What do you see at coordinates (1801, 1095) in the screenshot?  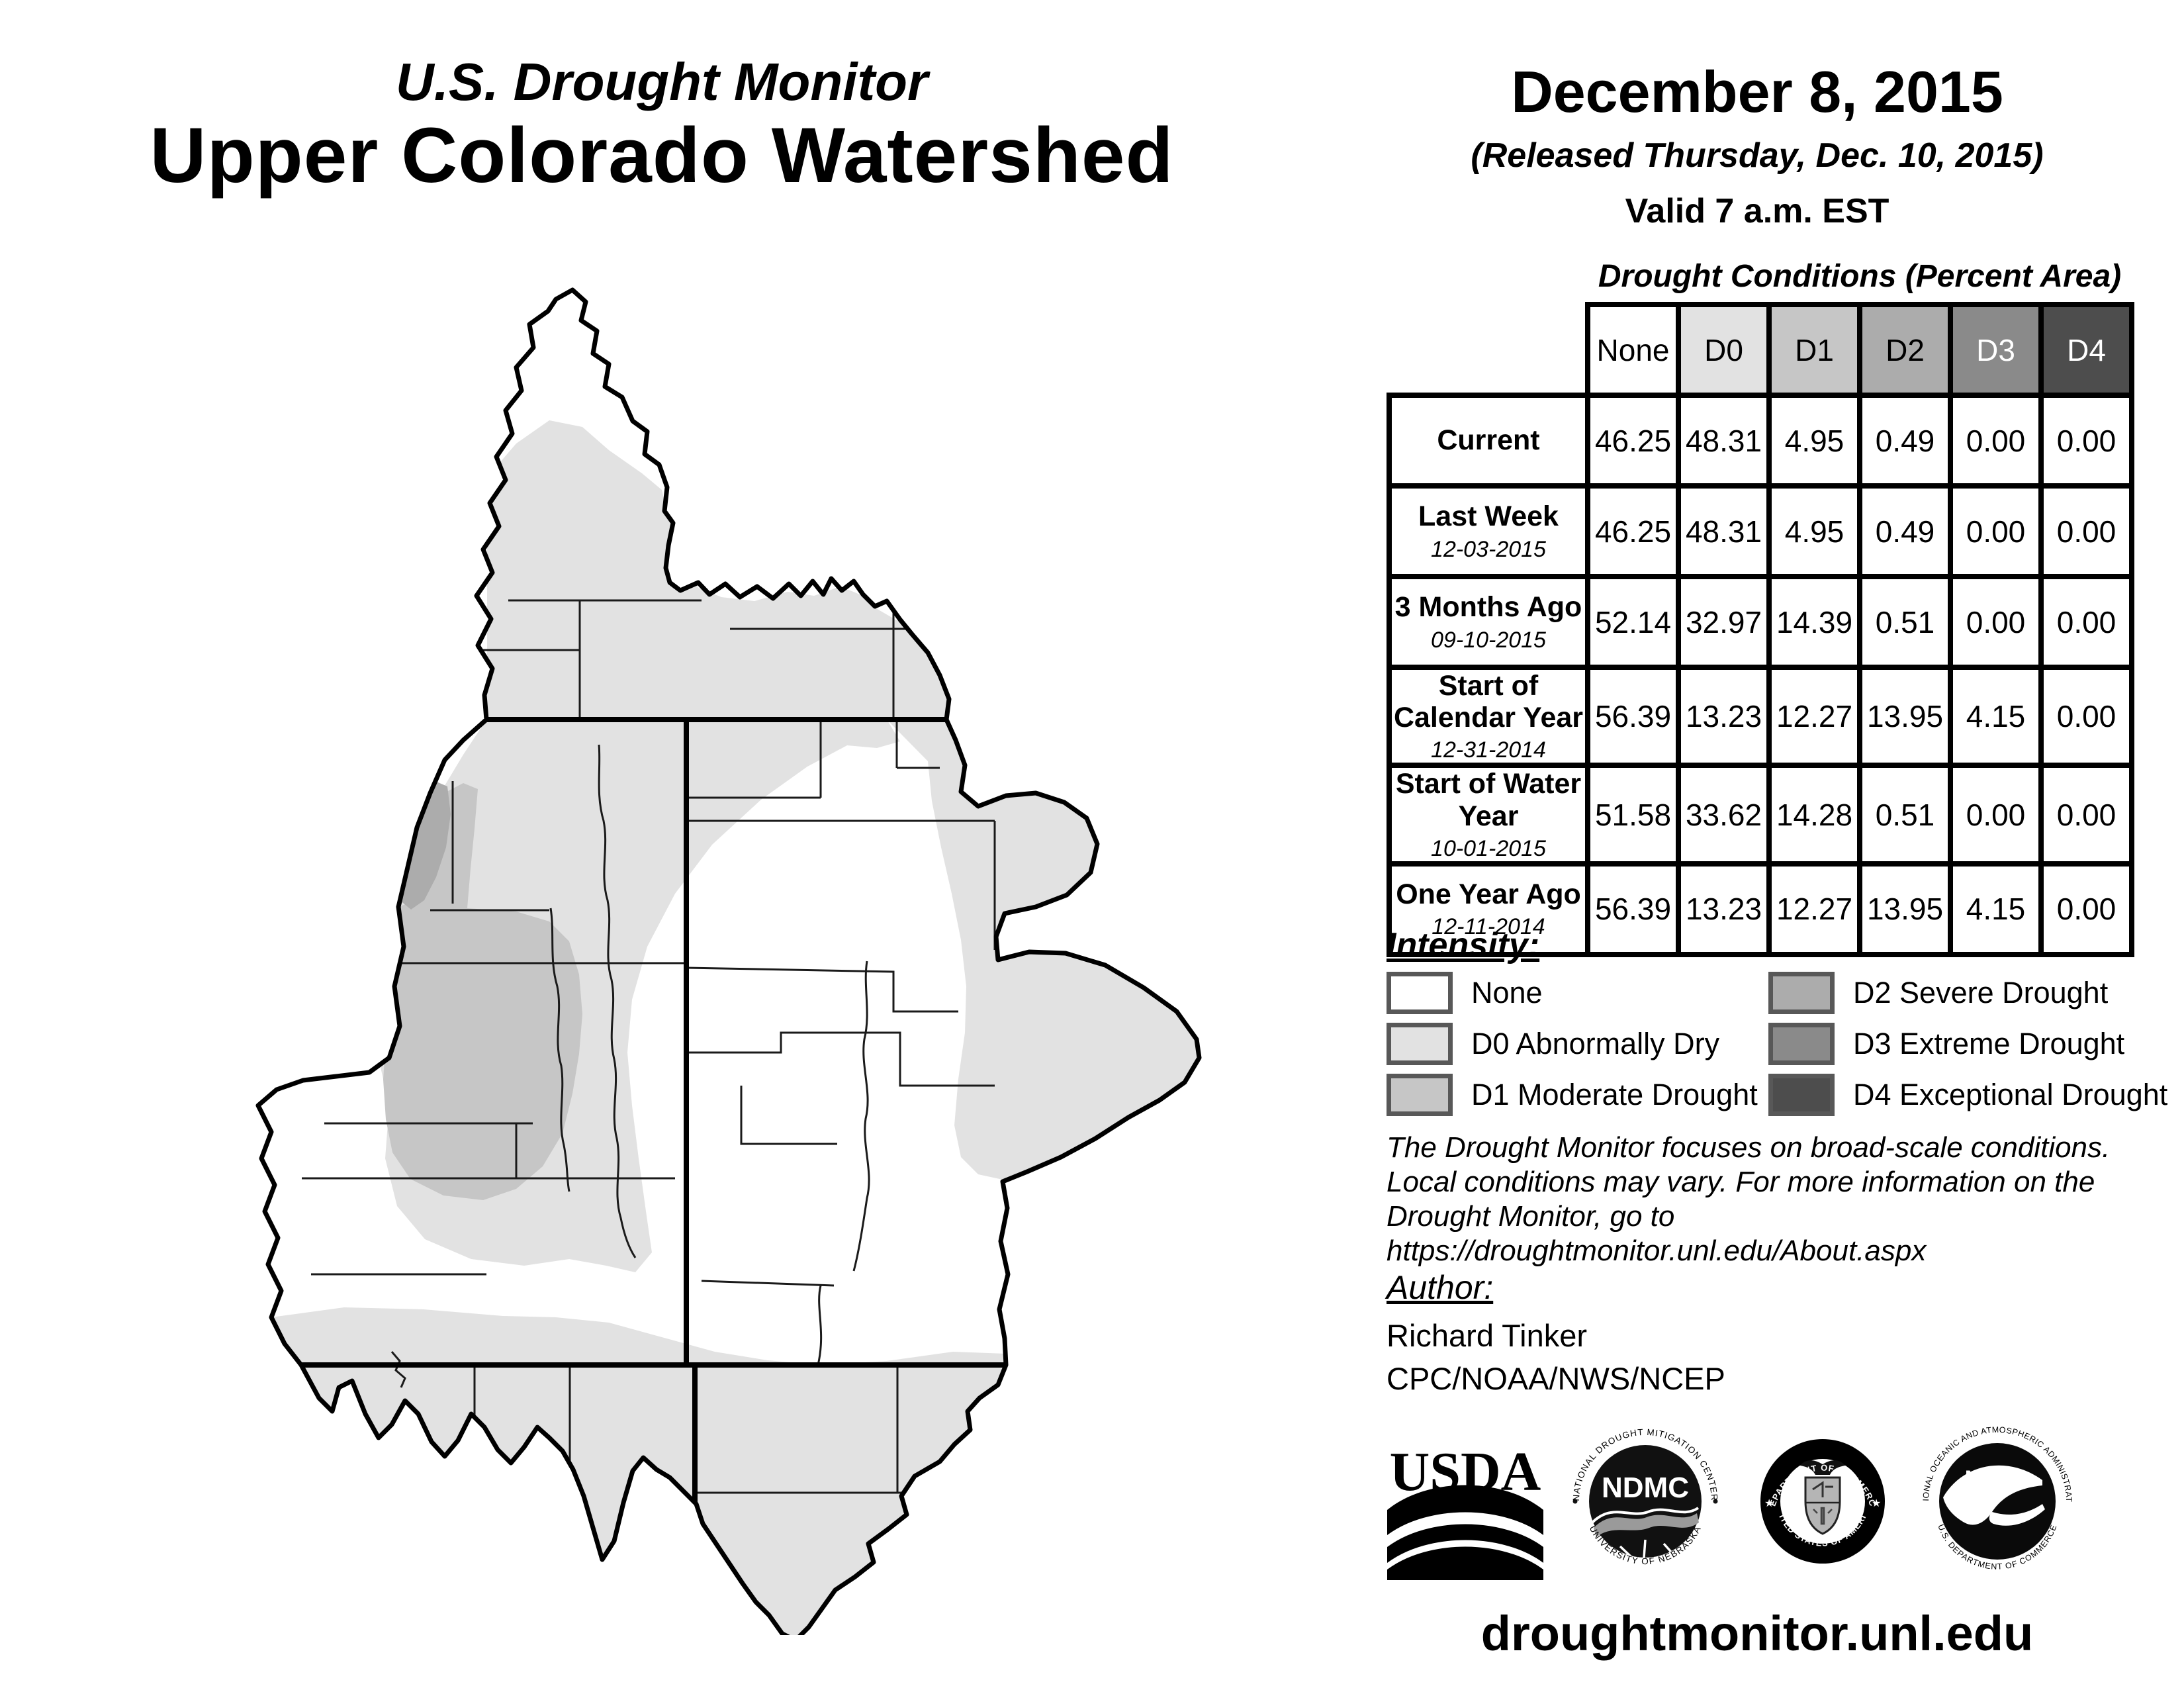 I see `legend-swatch-d4` at bounding box center [1801, 1095].